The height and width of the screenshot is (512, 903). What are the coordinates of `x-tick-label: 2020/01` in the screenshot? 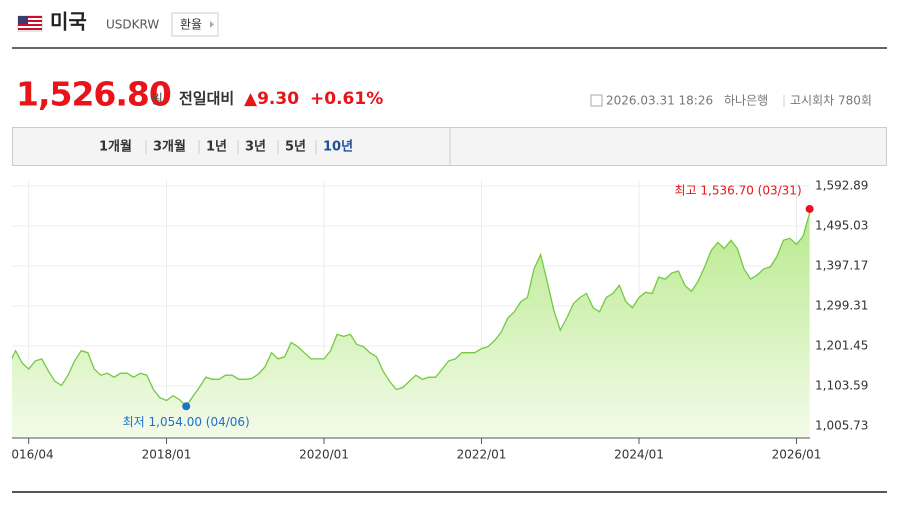 It's located at (324, 455).